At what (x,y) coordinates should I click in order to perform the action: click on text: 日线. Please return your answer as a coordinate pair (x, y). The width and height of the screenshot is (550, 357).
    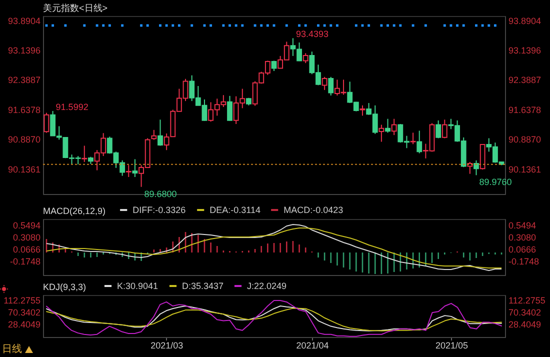
    Looking at the image, I should click on (12, 349).